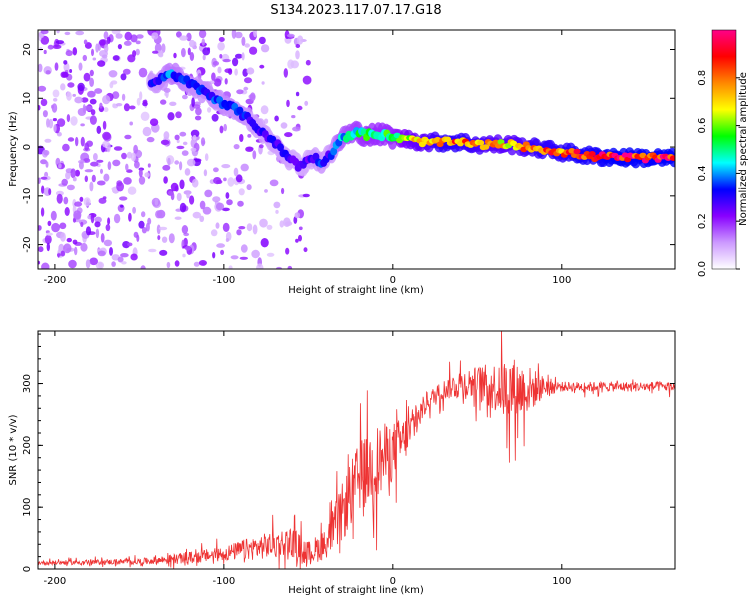  I want to click on y-tick-label: 100, so click(27, 507).